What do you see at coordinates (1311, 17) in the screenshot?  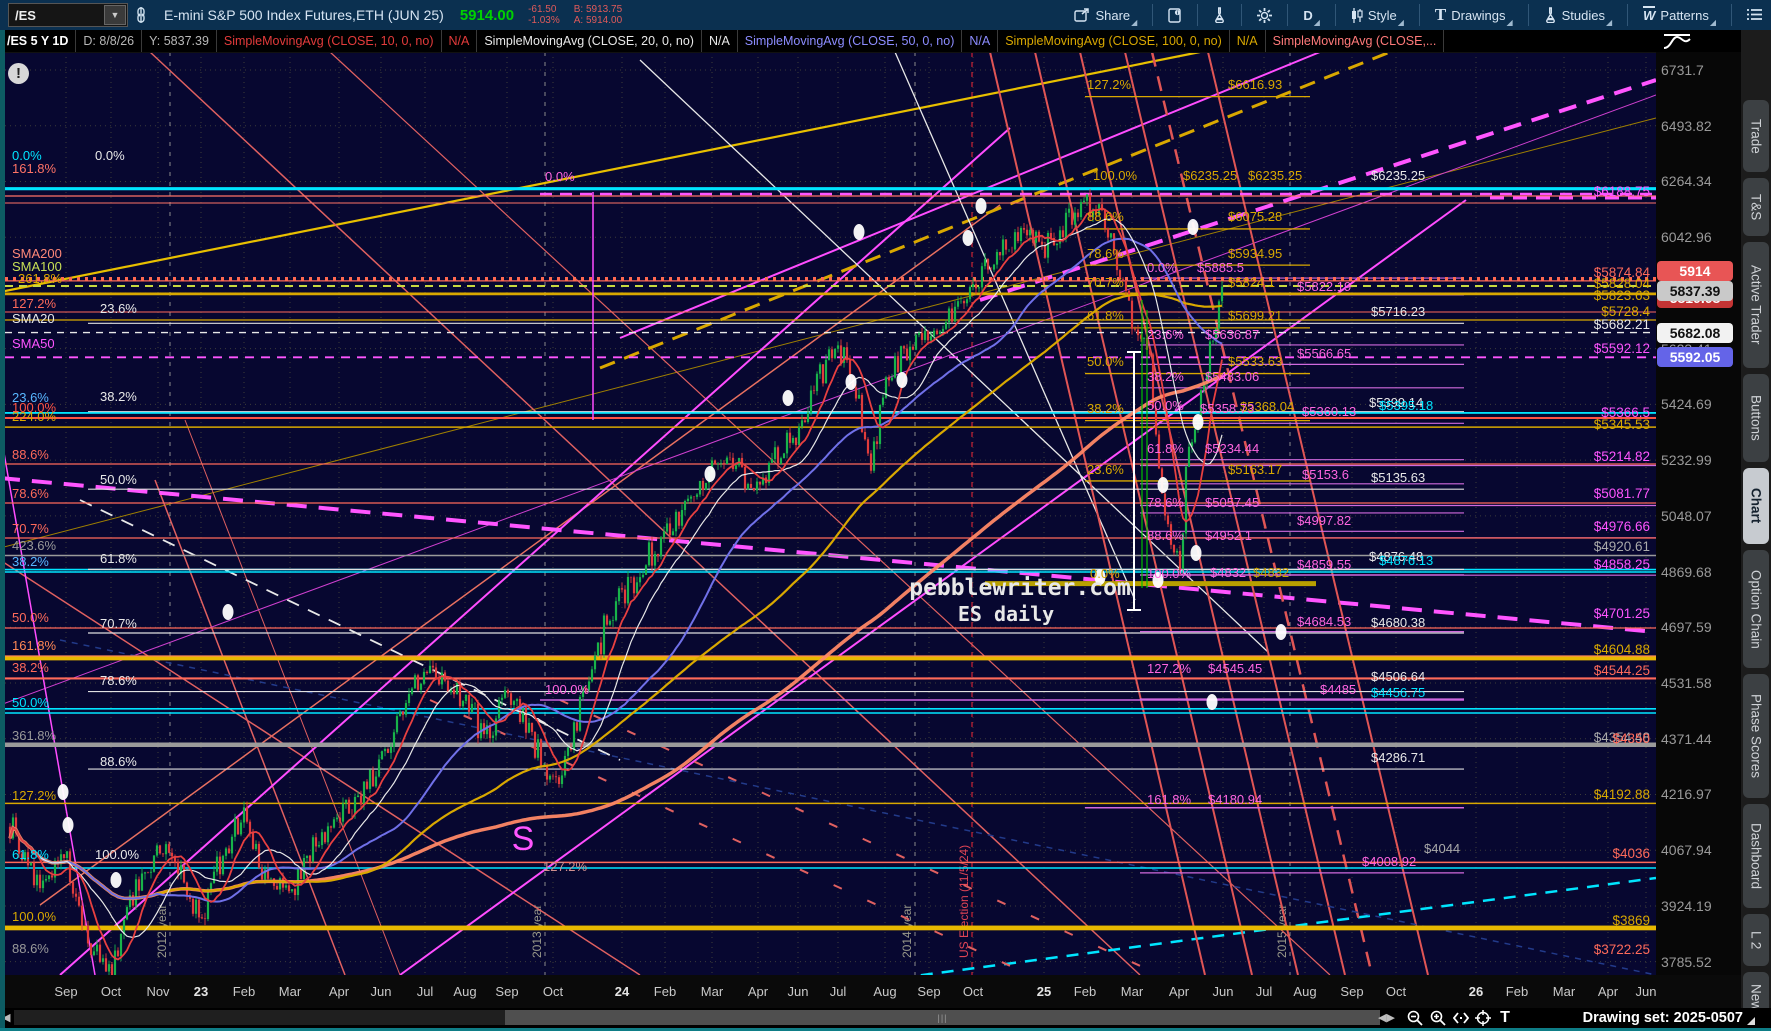 I see `timeframe-button: D ◢` at bounding box center [1311, 17].